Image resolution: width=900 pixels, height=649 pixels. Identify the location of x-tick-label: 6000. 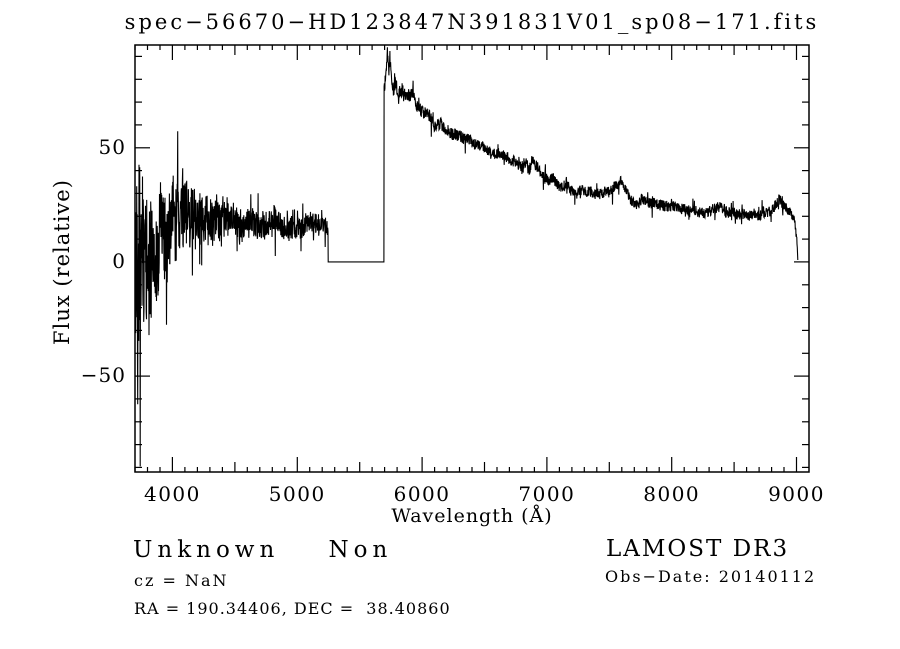
(422, 494).